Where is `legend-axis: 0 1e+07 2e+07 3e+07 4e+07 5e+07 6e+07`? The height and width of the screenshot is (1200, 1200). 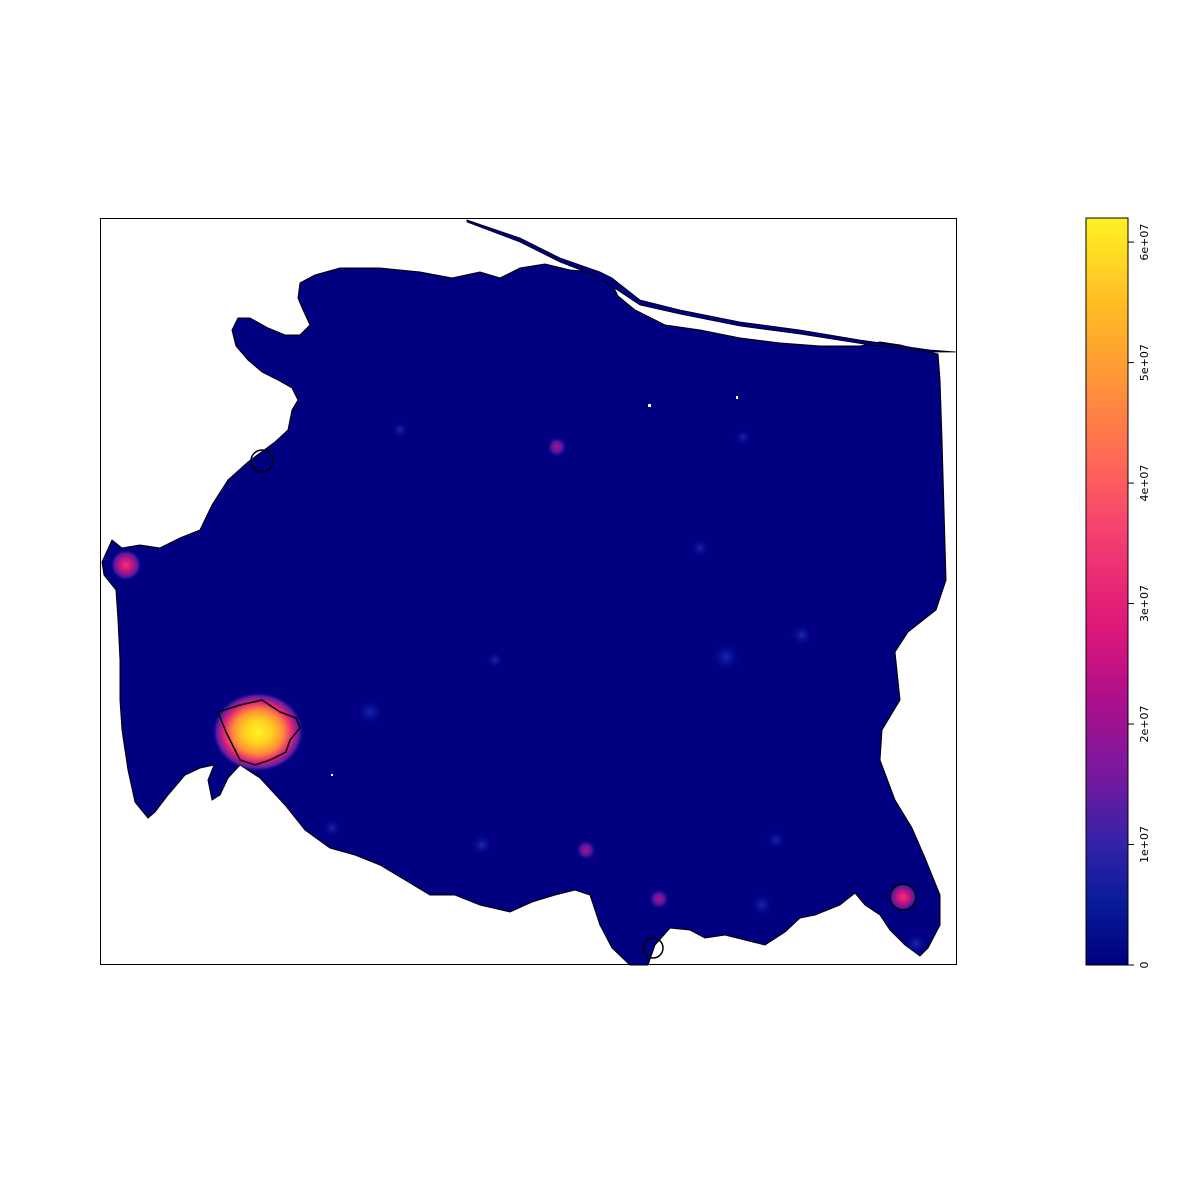 legend-axis: 0 1e+07 2e+07 3e+07 4e+07 5e+07 6e+07 is located at coordinates (1139, 596).